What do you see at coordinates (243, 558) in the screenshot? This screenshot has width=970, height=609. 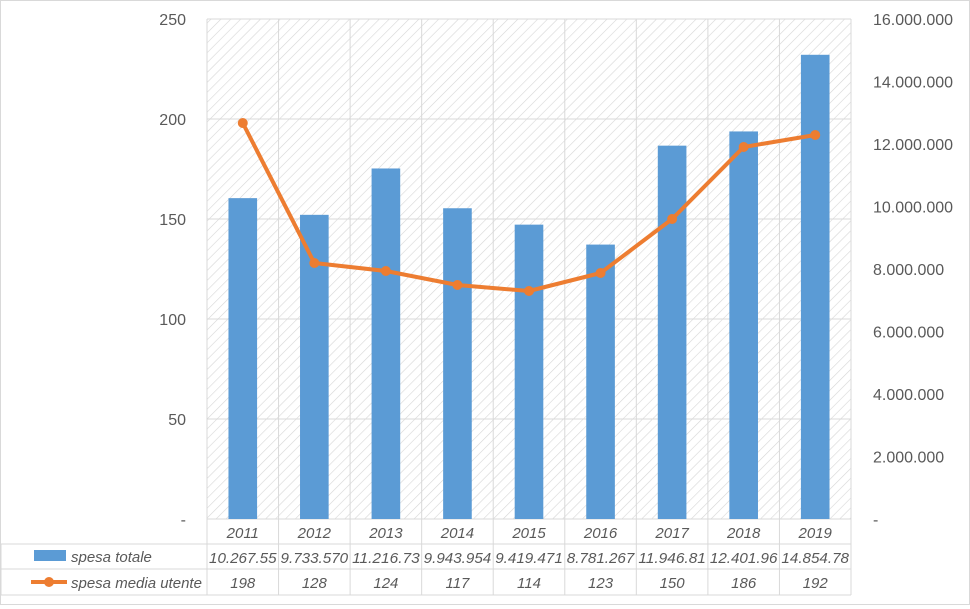 I see `data-table-value: 10.267.55` at bounding box center [243, 558].